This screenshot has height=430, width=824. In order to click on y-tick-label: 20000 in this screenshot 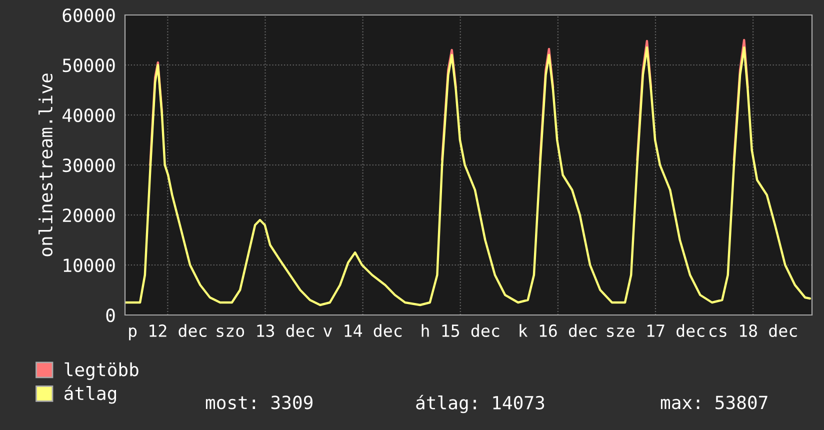, I will do `click(88, 215)`.